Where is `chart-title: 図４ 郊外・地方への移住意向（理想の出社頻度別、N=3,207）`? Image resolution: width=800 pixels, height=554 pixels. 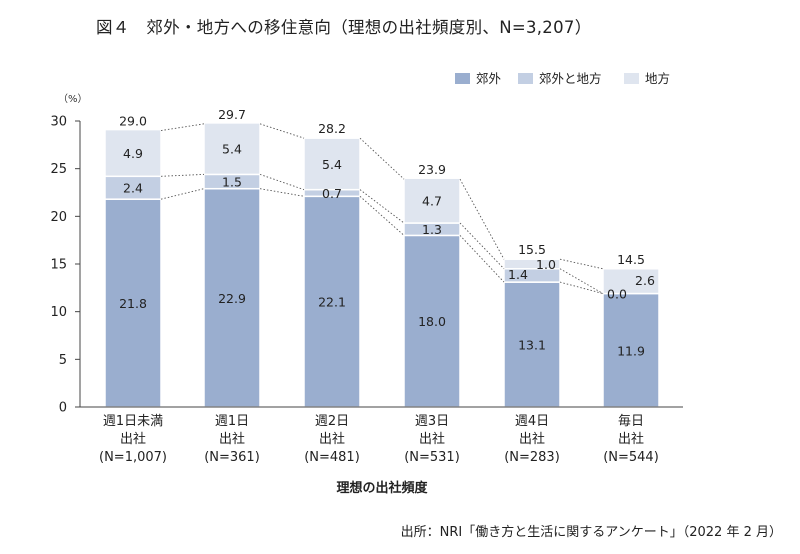 chart-title: 図４ 郊外・地方への移住意向（理想の出社頻度別、N=3,207） is located at coordinates (344, 27).